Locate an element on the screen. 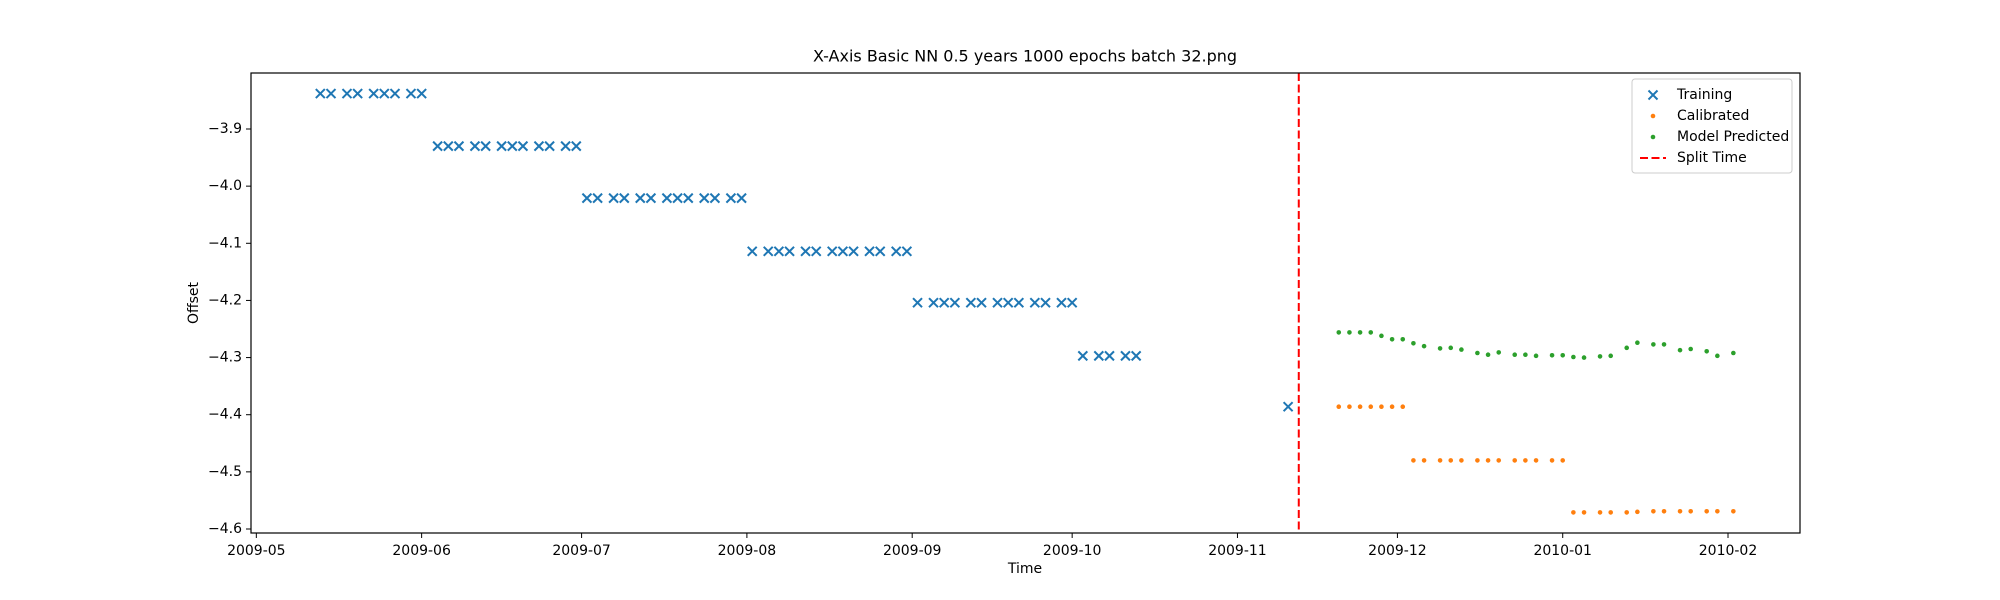  legend-label: Training is located at coordinates (1704, 95).